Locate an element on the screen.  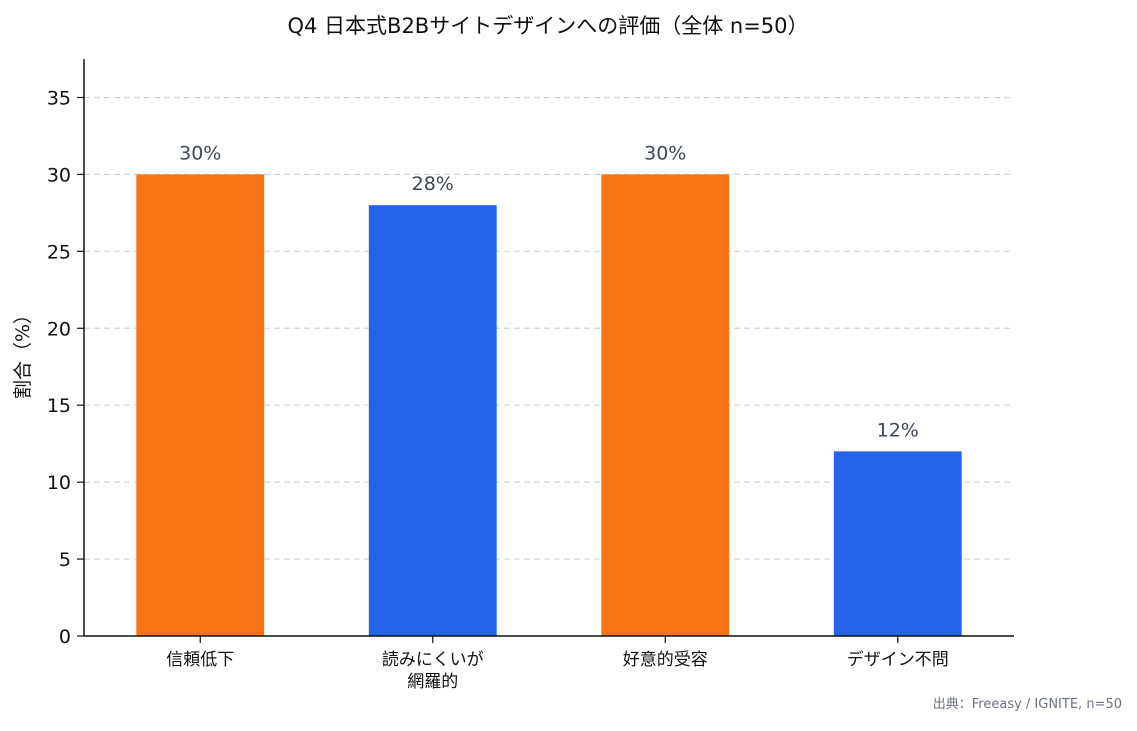
y-tick-label: 0 is located at coordinates (65, 637).